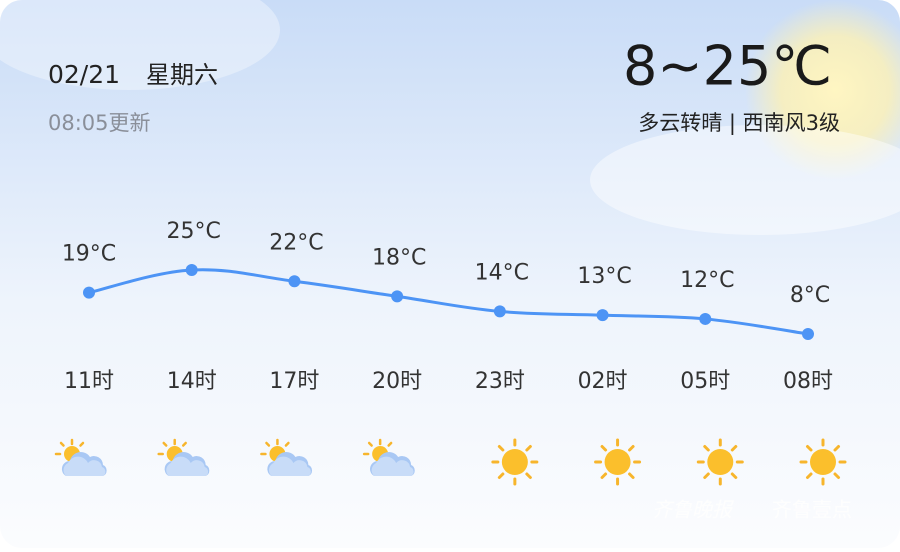 The width and height of the screenshot is (900, 552). Describe the element at coordinates (448, 302) in the screenshot. I see `temp-line` at that location.